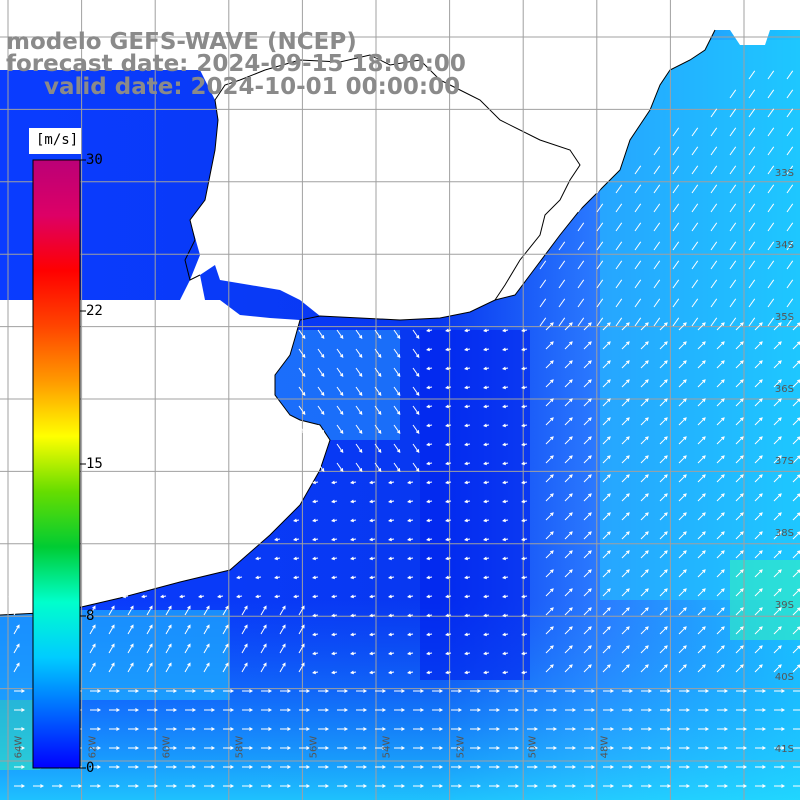 The width and height of the screenshot is (800, 800). I want to click on lat-label: 34S, so click(784, 245).